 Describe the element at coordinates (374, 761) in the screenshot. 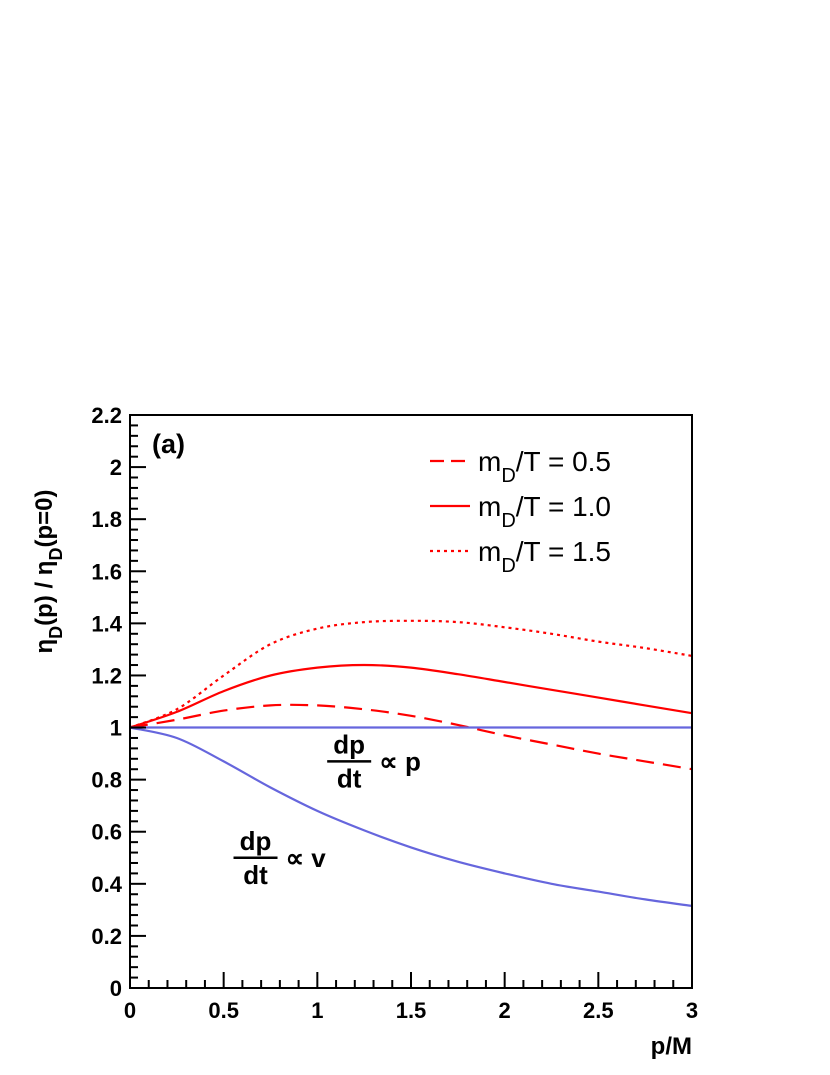

I see `annotation-dp-dt-p: dp dt ∝ p` at that location.